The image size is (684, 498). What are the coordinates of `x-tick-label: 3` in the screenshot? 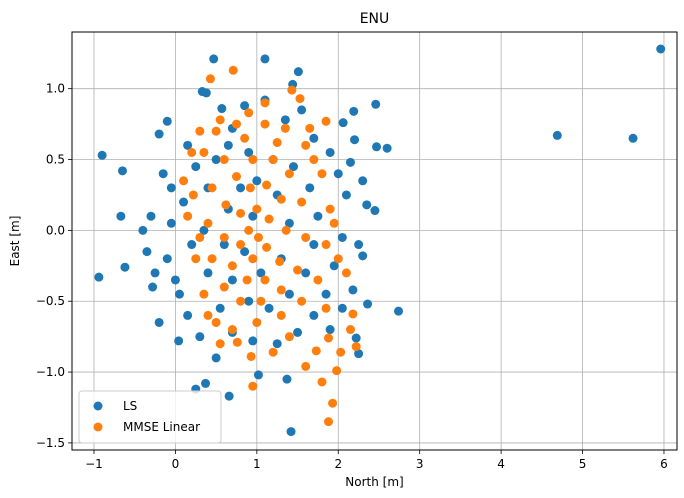 It's located at (420, 464).